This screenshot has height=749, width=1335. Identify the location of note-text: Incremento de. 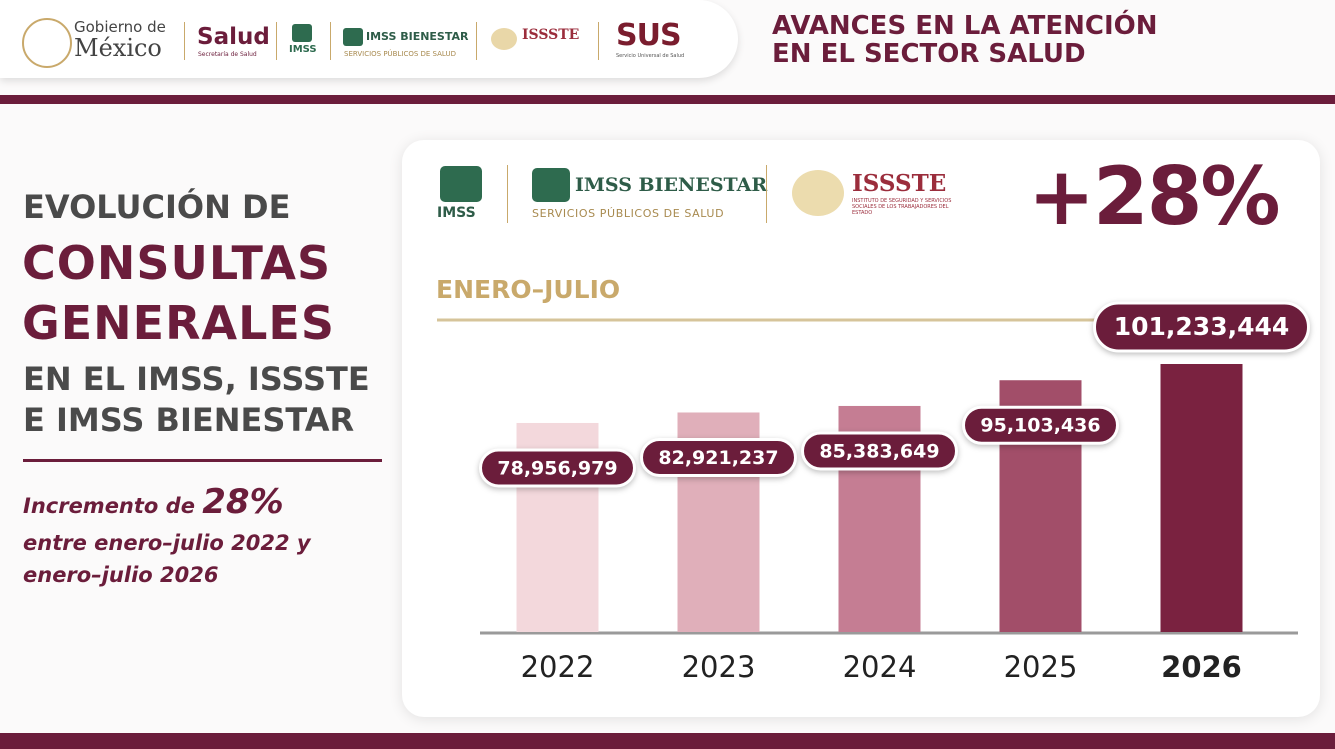
(109, 506).